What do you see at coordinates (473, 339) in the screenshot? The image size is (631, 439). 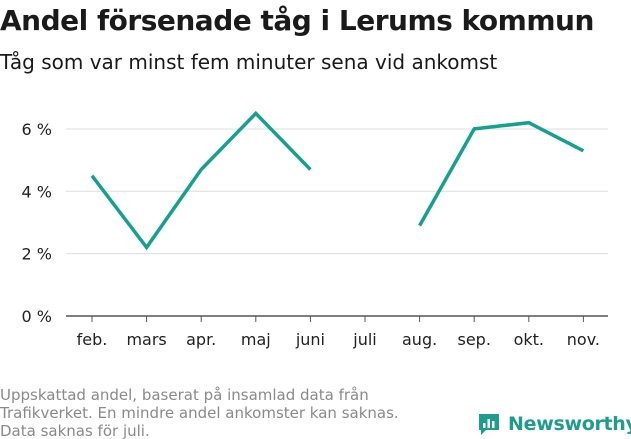 I see `x-tick-label: sep.` at bounding box center [473, 339].